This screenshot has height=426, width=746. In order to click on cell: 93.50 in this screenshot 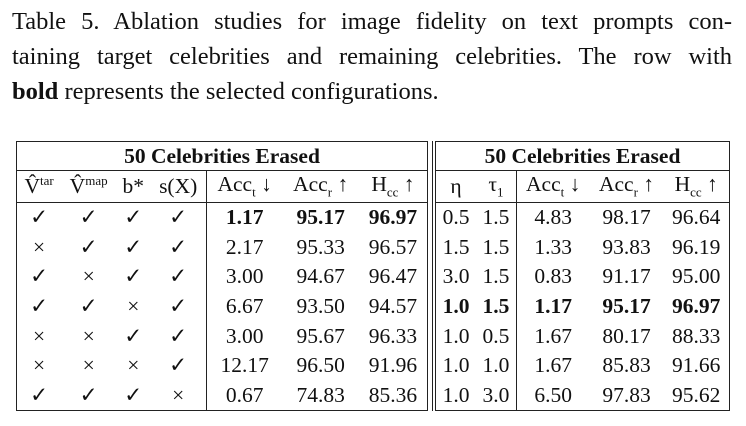, I will do `click(320, 306)`.